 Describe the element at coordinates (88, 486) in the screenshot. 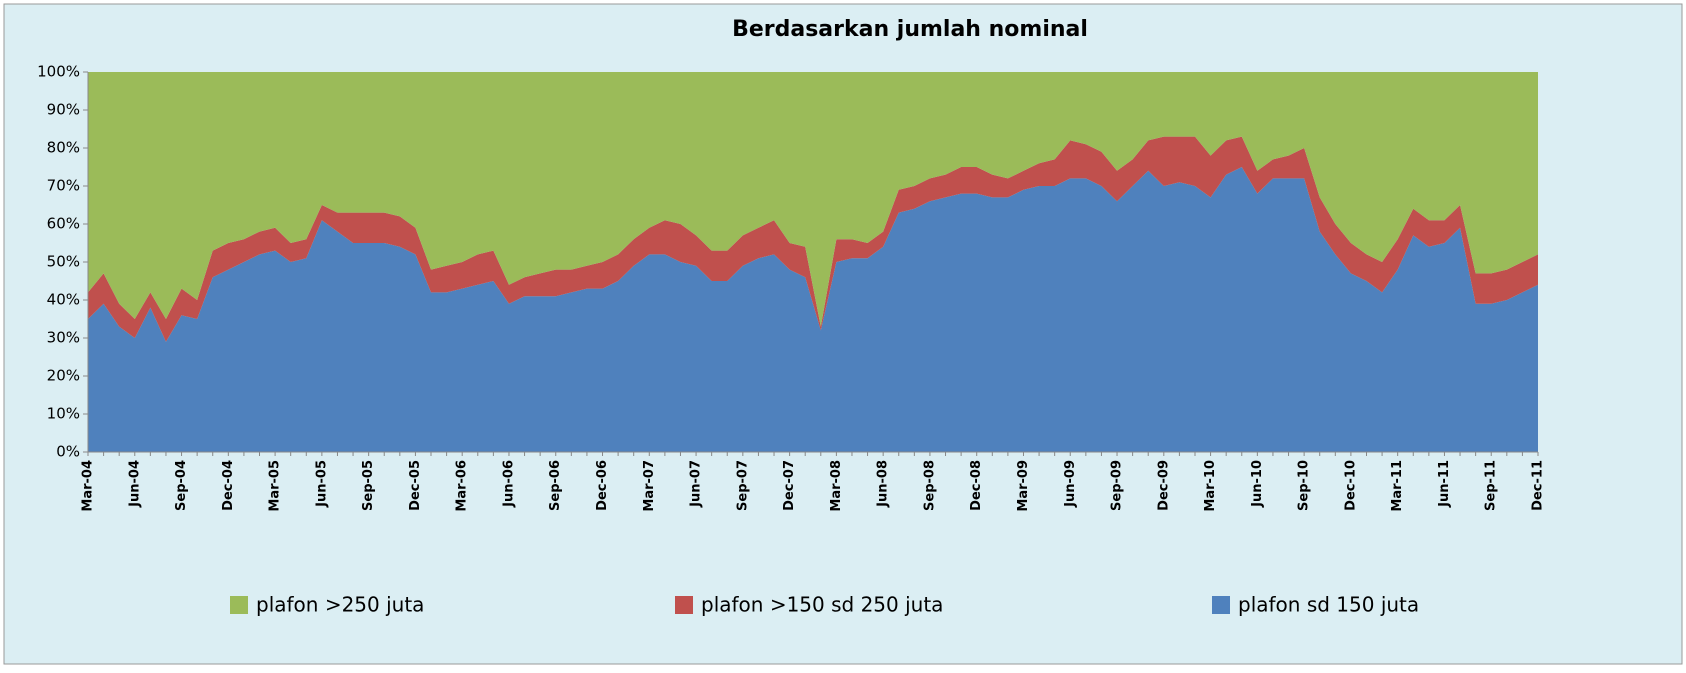

I see `x-tick-label: Mar-04` at that location.